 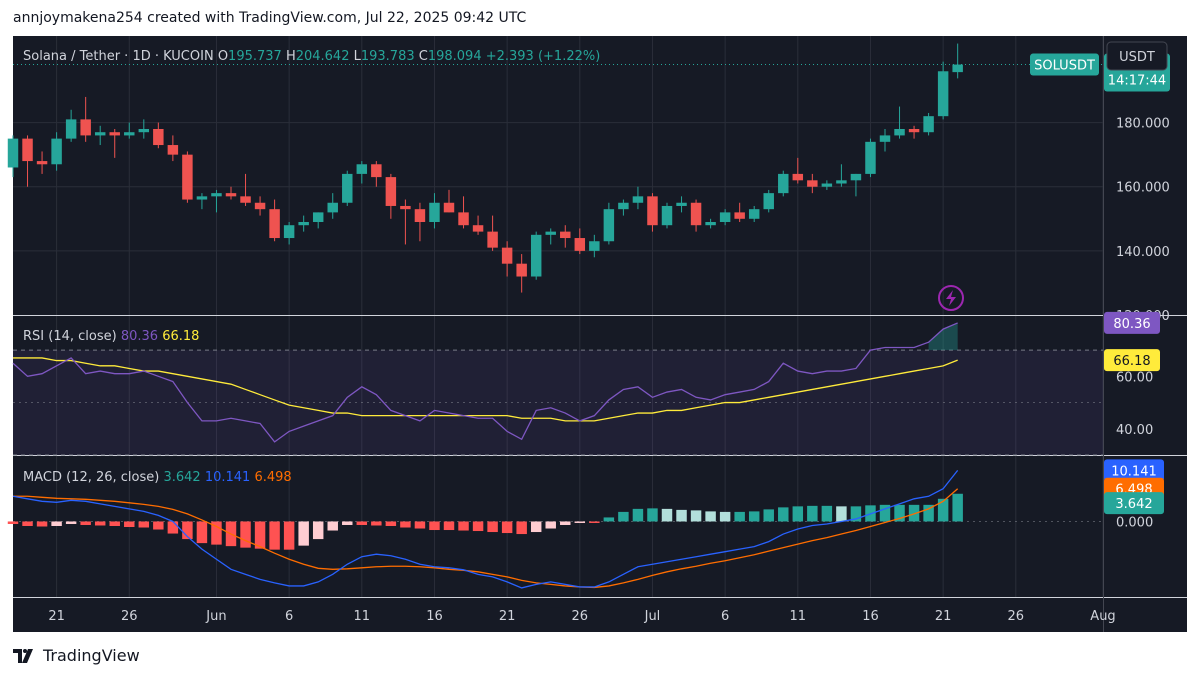 What do you see at coordinates (390, 56) in the screenshot?
I see `low-value: 193.783` at bounding box center [390, 56].